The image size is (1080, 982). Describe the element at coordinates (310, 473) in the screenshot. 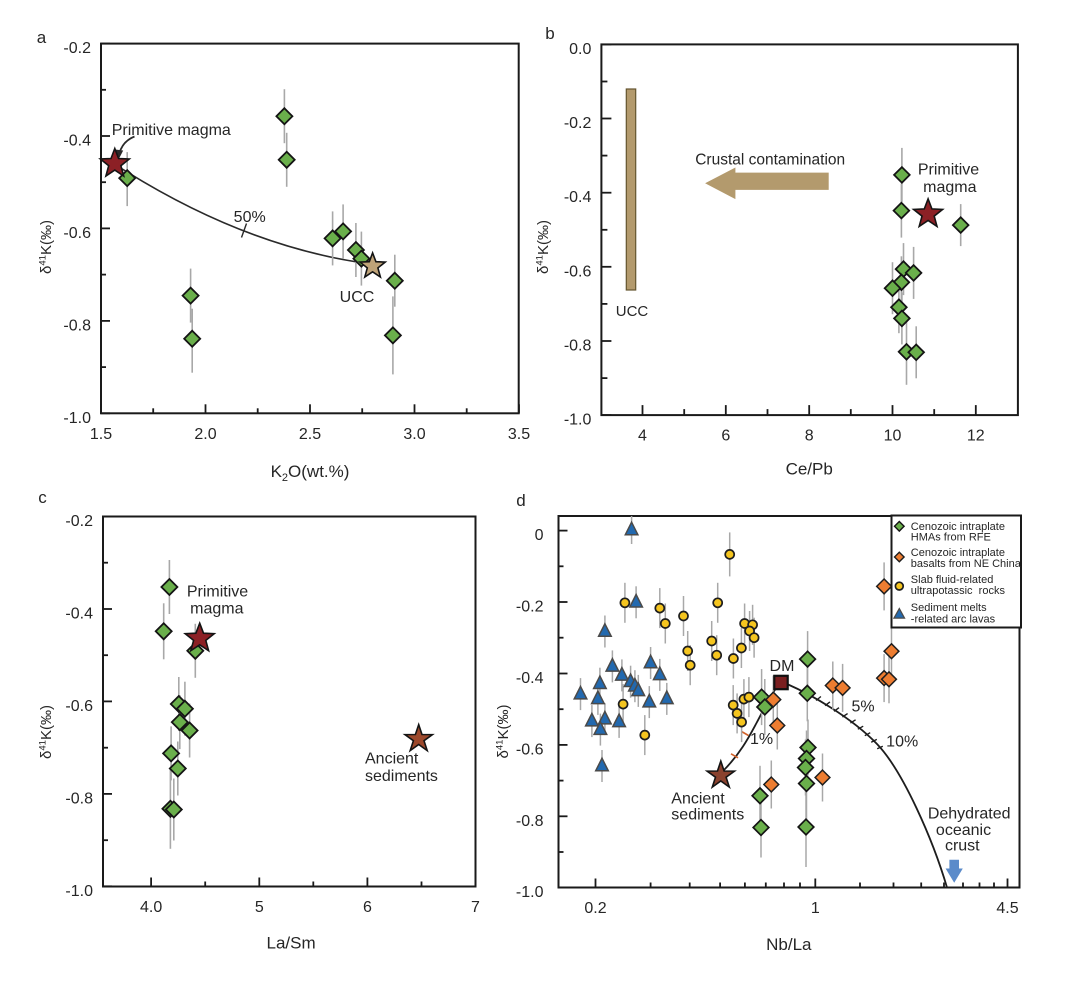

I see `svg-text: K2O(wt.%)` at that location.